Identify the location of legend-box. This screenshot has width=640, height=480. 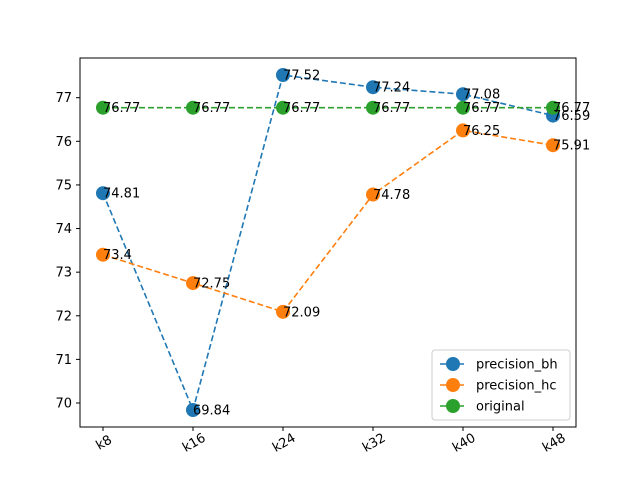
(501, 385).